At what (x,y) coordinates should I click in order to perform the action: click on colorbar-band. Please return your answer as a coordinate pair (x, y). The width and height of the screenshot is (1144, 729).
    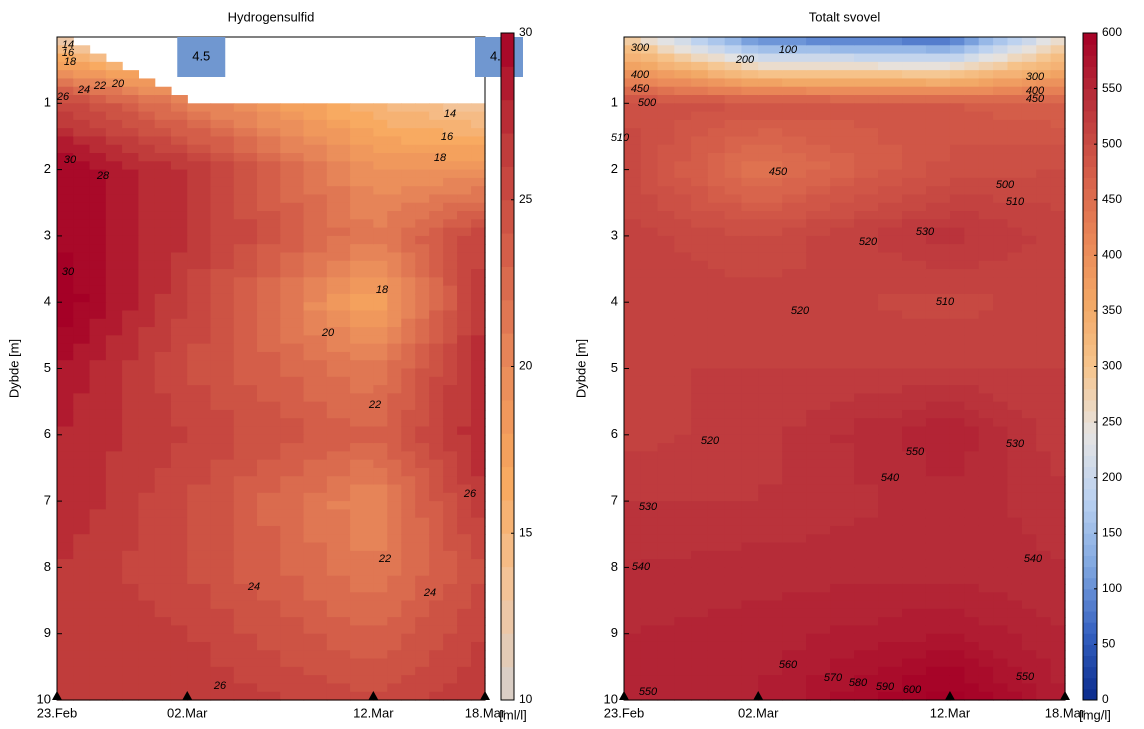
    Looking at the image, I should click on (507, 150).